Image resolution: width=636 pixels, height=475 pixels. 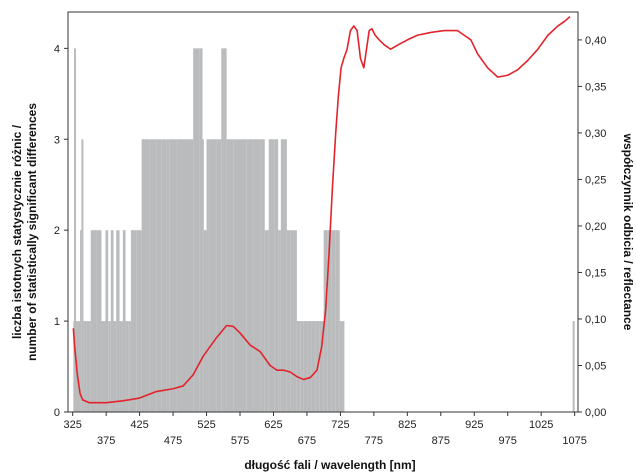 What do you see at coordinates (57, 140) in the screenshot?
I see `left-y-tick-label: 3` at bounding box center [57, 140].